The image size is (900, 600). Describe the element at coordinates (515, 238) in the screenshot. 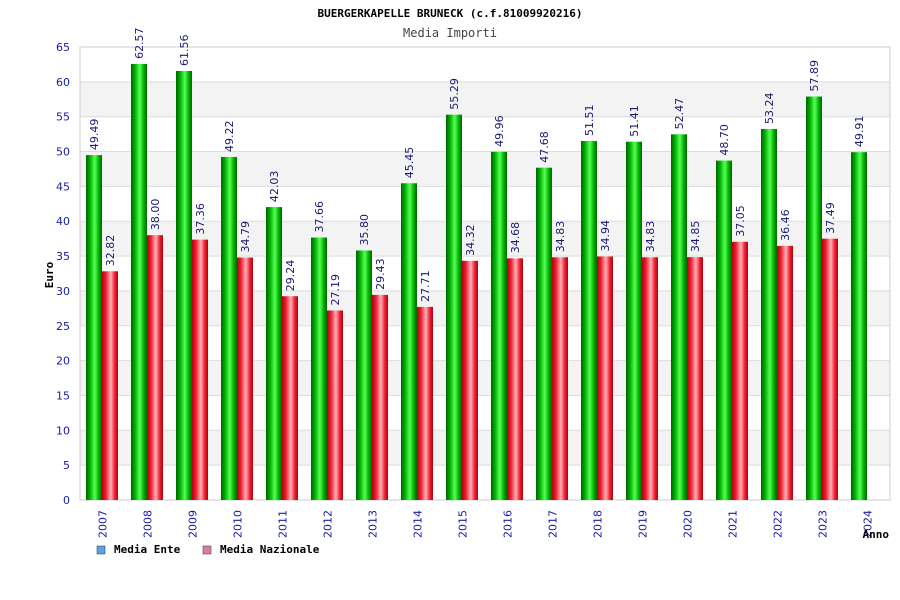

I see `data-label: 34.68` at that location.